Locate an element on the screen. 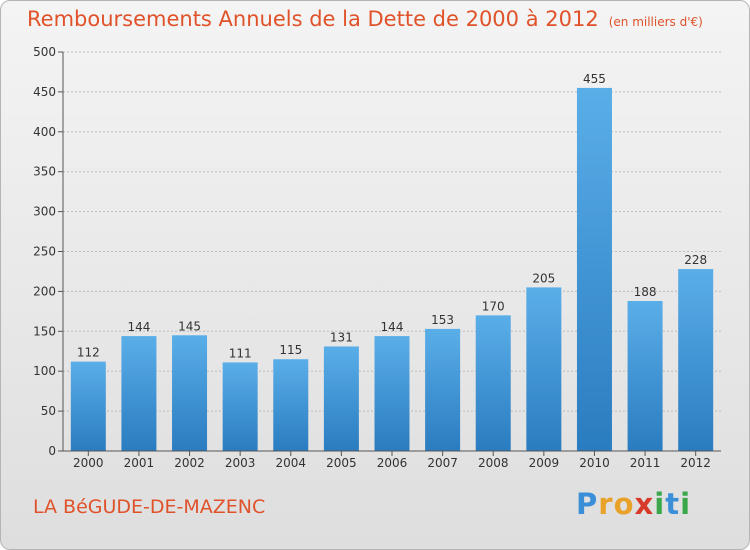  bar-value-label: 205 is located at coordinates (543, 278).